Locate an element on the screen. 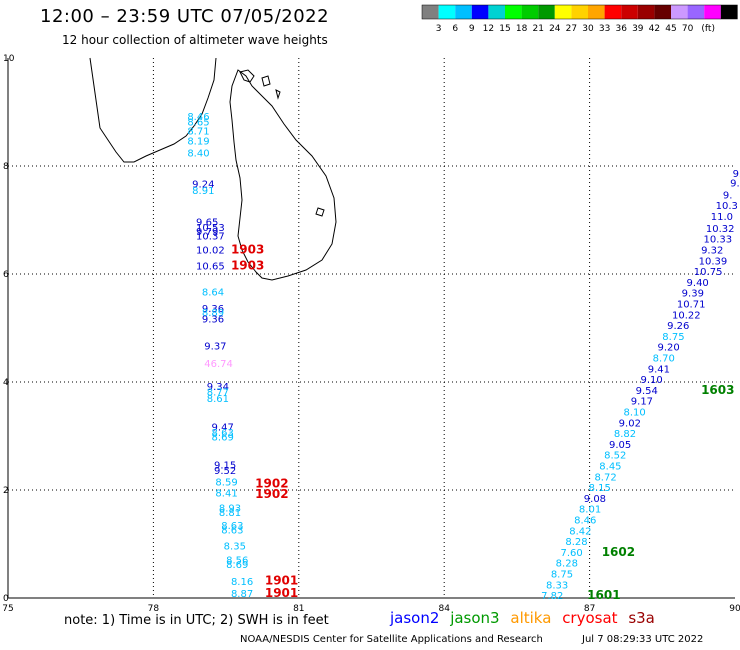  wave-height-value: 46.74 is located at coordinates (218, 364).